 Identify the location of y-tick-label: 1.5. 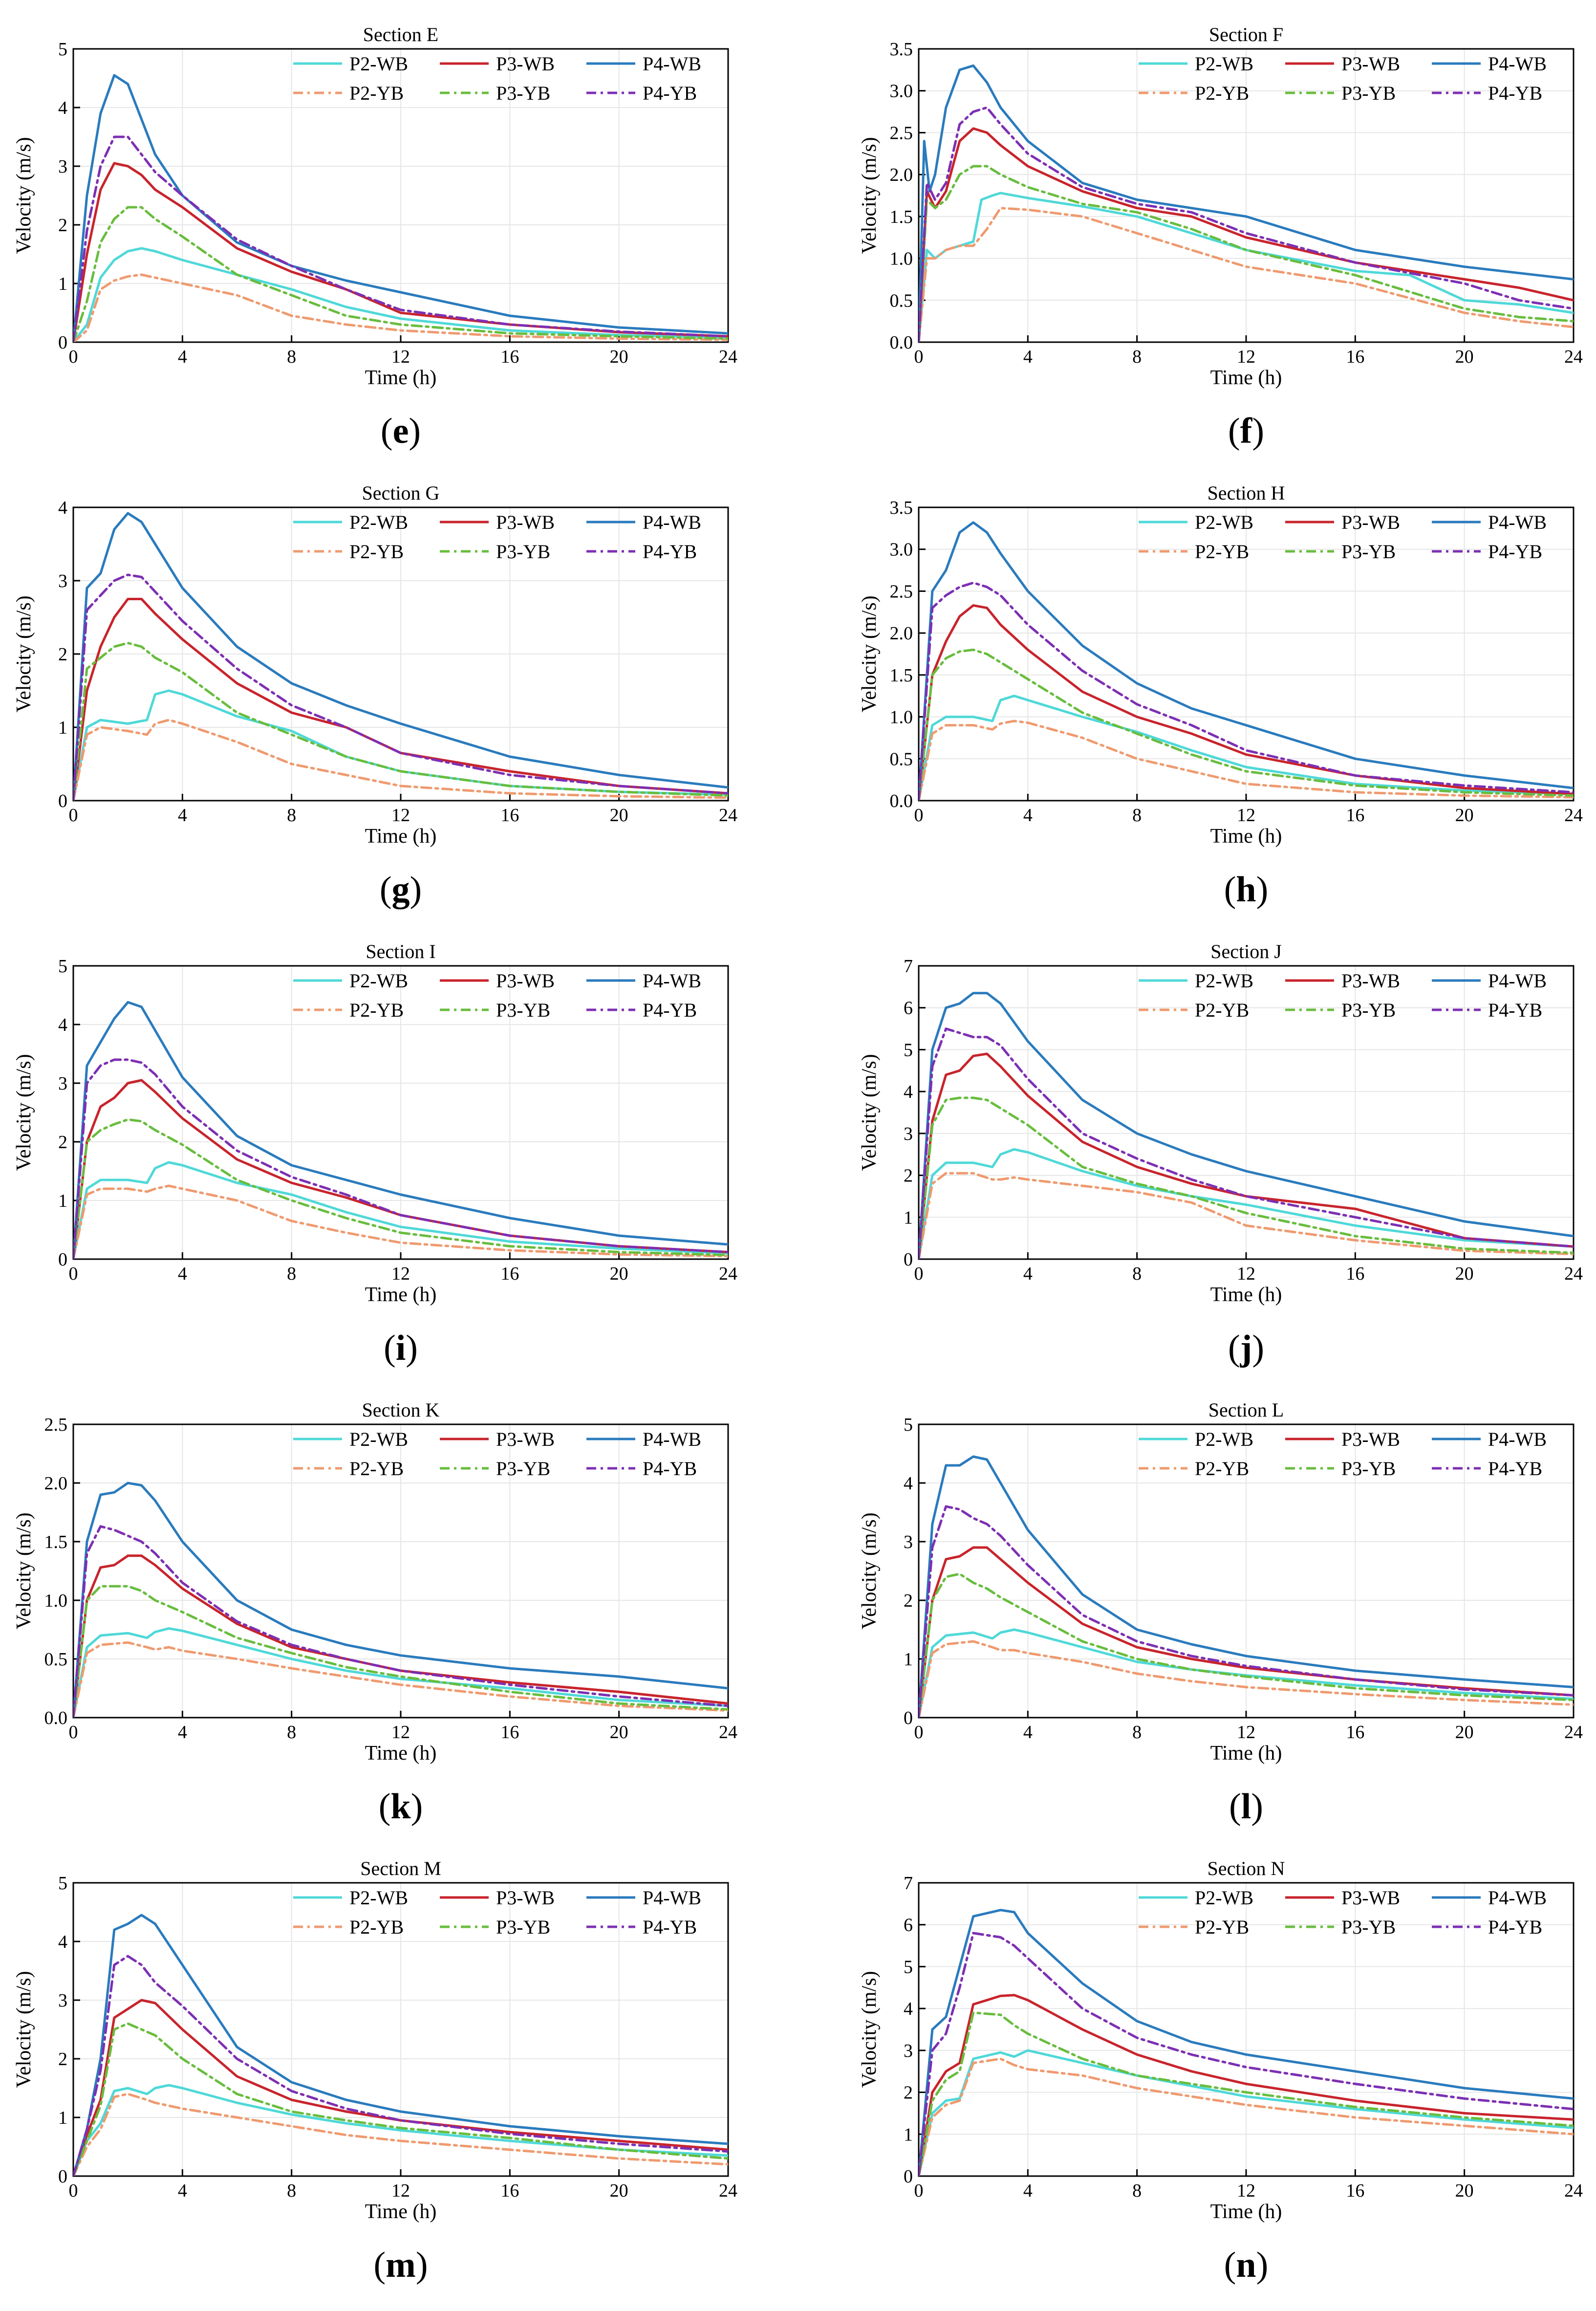
(901, 217).